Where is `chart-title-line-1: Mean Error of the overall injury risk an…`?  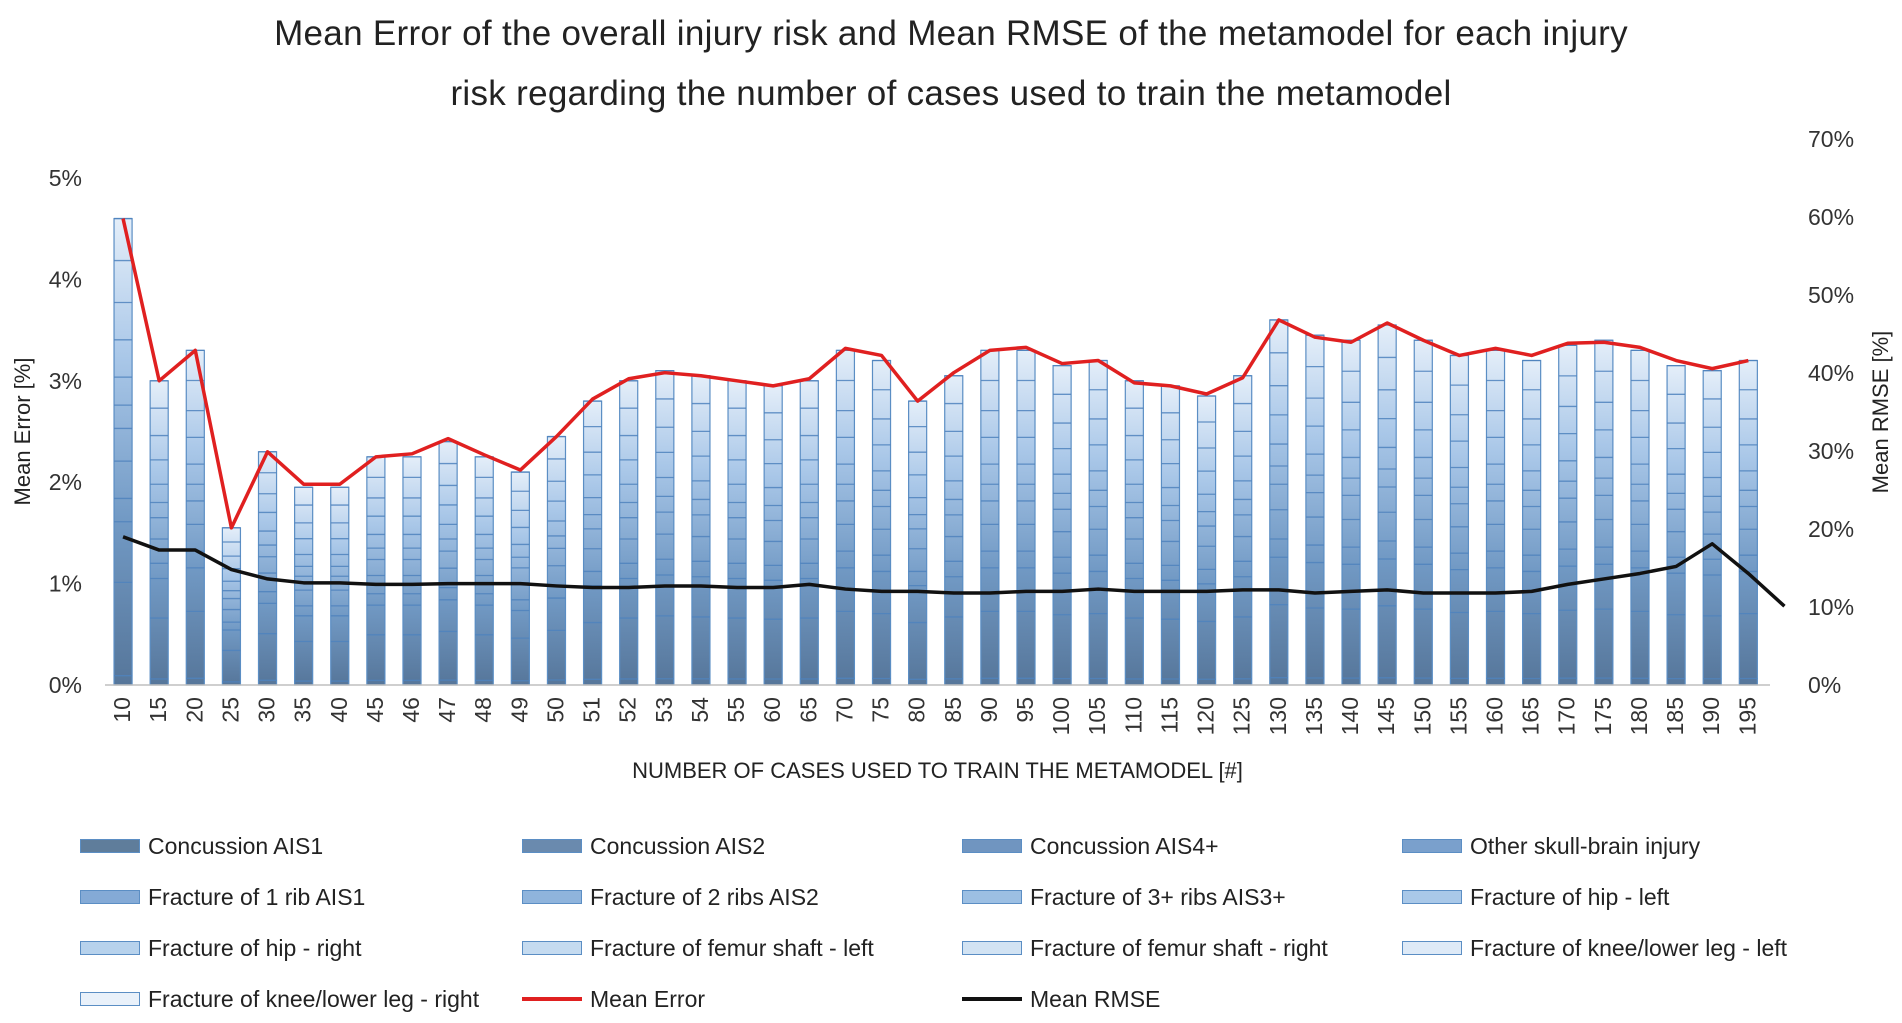
chart-title-line-1: Mean Error of the overall injury risk an… is located at coordinates (951, 33).